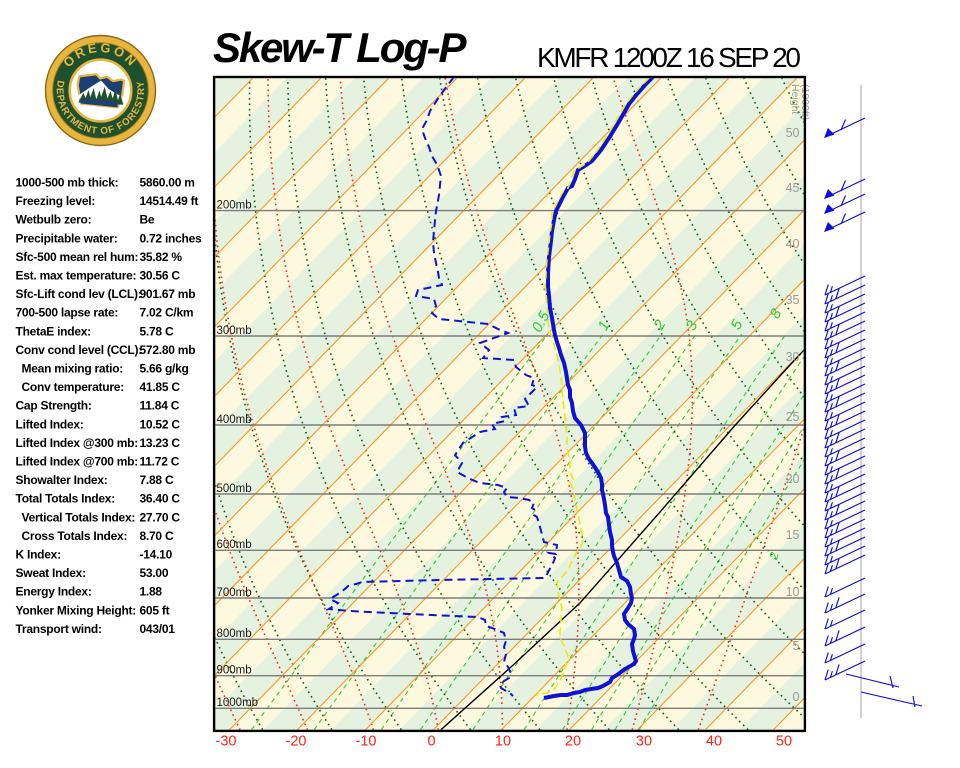 This screenshot has height=768, width=960. I want to click on svg-text: Est. max temperature:, so click(76, 276).